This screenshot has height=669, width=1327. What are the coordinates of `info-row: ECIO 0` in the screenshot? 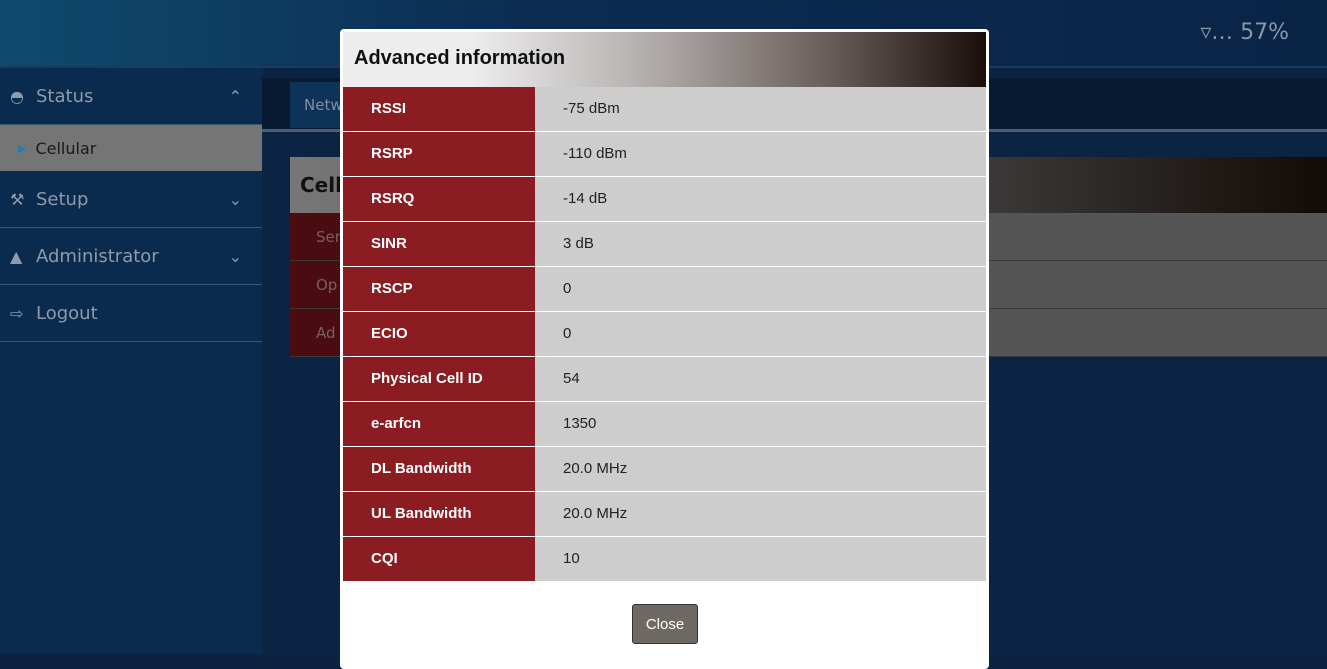 It's located at (664, 334).